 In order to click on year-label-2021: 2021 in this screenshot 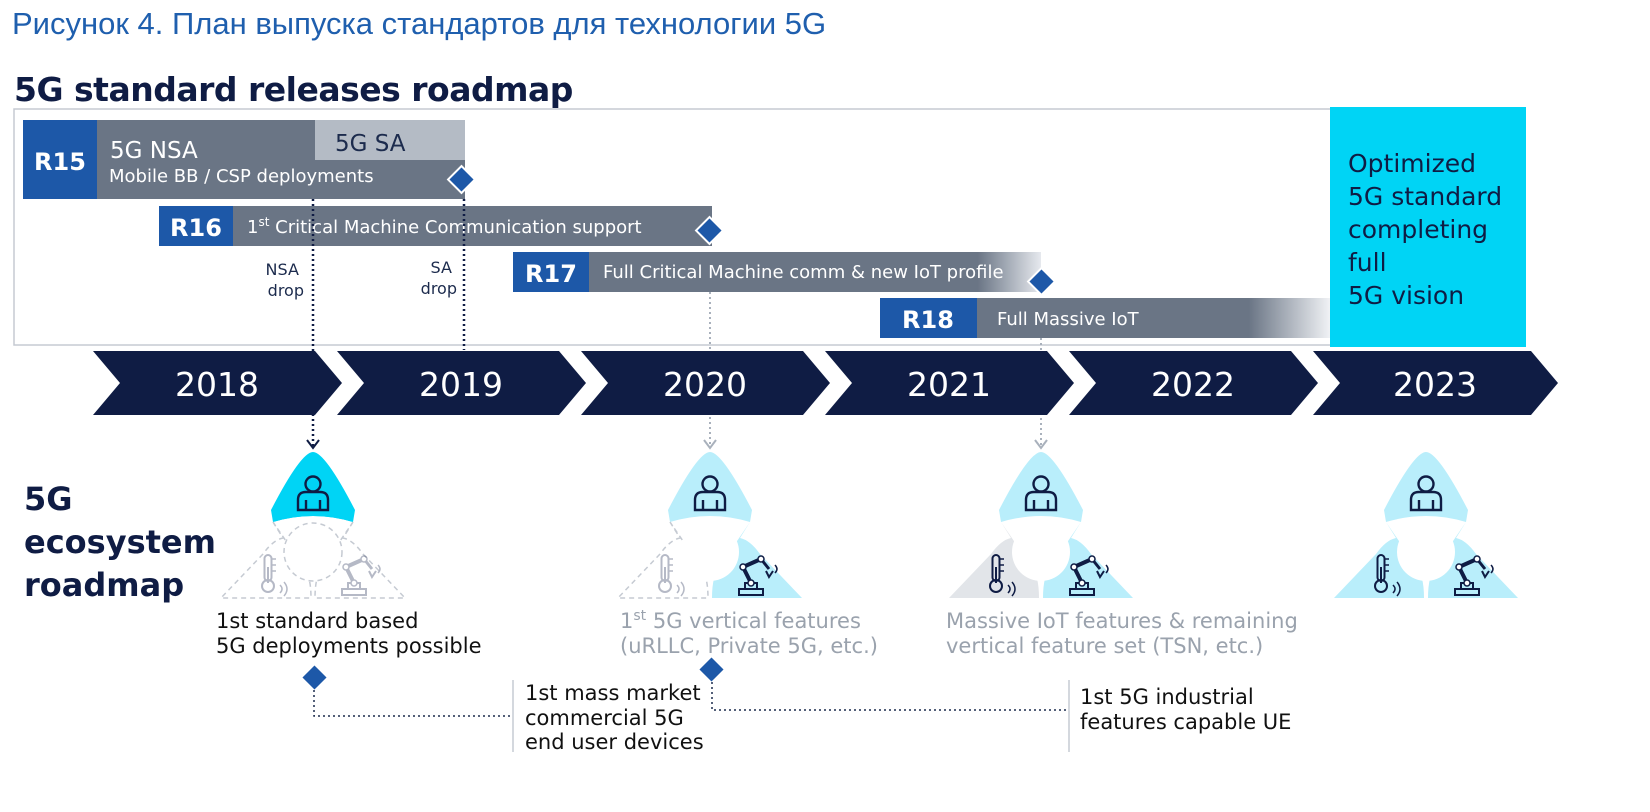, I will do `click(949, 384)`.